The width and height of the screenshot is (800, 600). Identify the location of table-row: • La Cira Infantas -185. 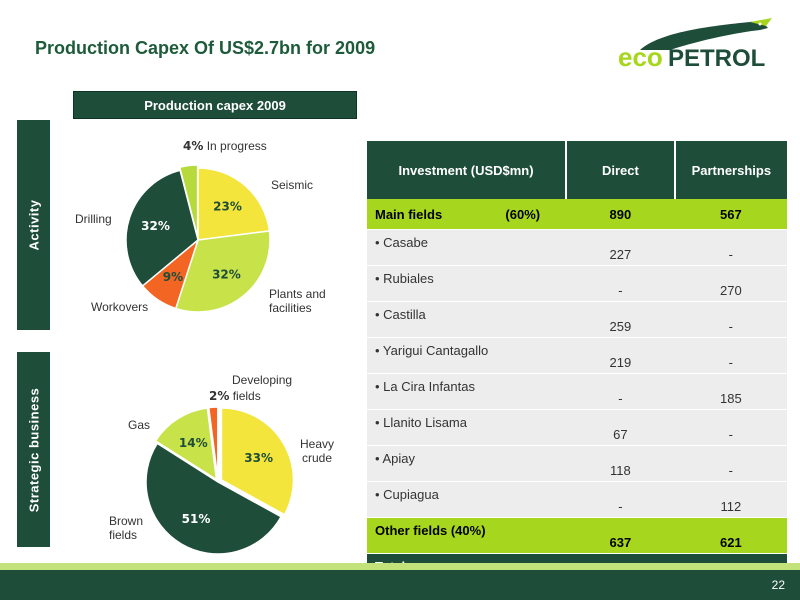
(577, 391).